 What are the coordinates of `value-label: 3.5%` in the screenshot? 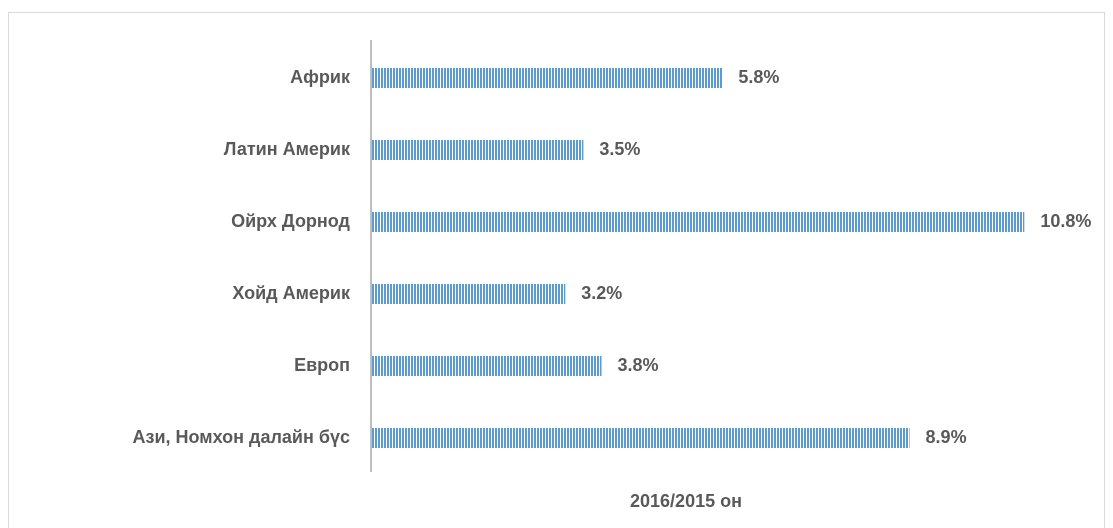 It's located at (619, 149).